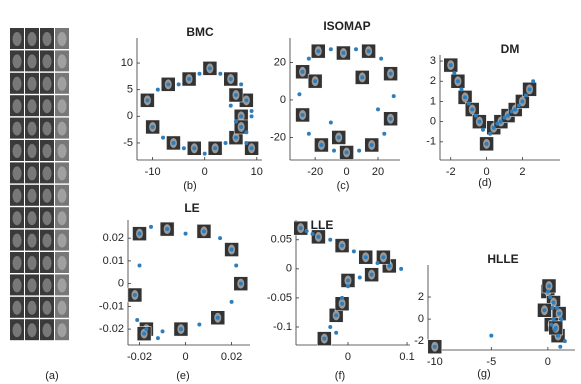 Image resolution: width=581 pixels, height=384 pixels. I want to click on y-tick-label: -5, so click(128, 143).